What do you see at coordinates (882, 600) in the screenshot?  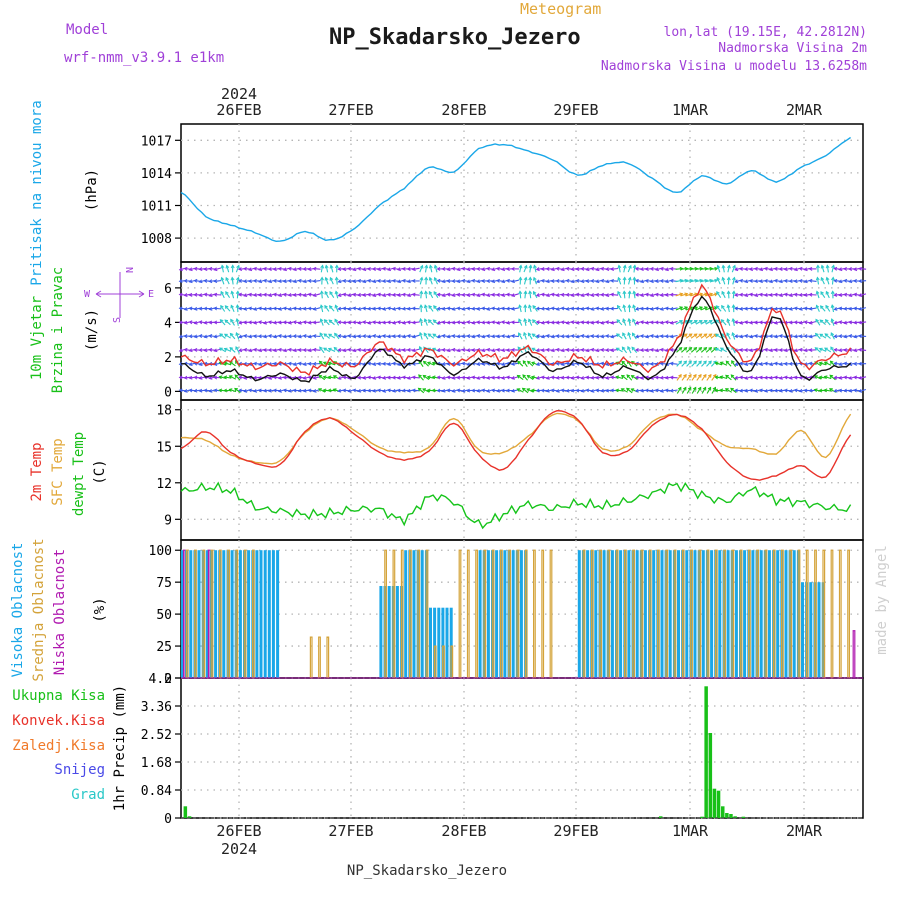 I see `watermark: made by Angel` at bounding box center [882, 600].